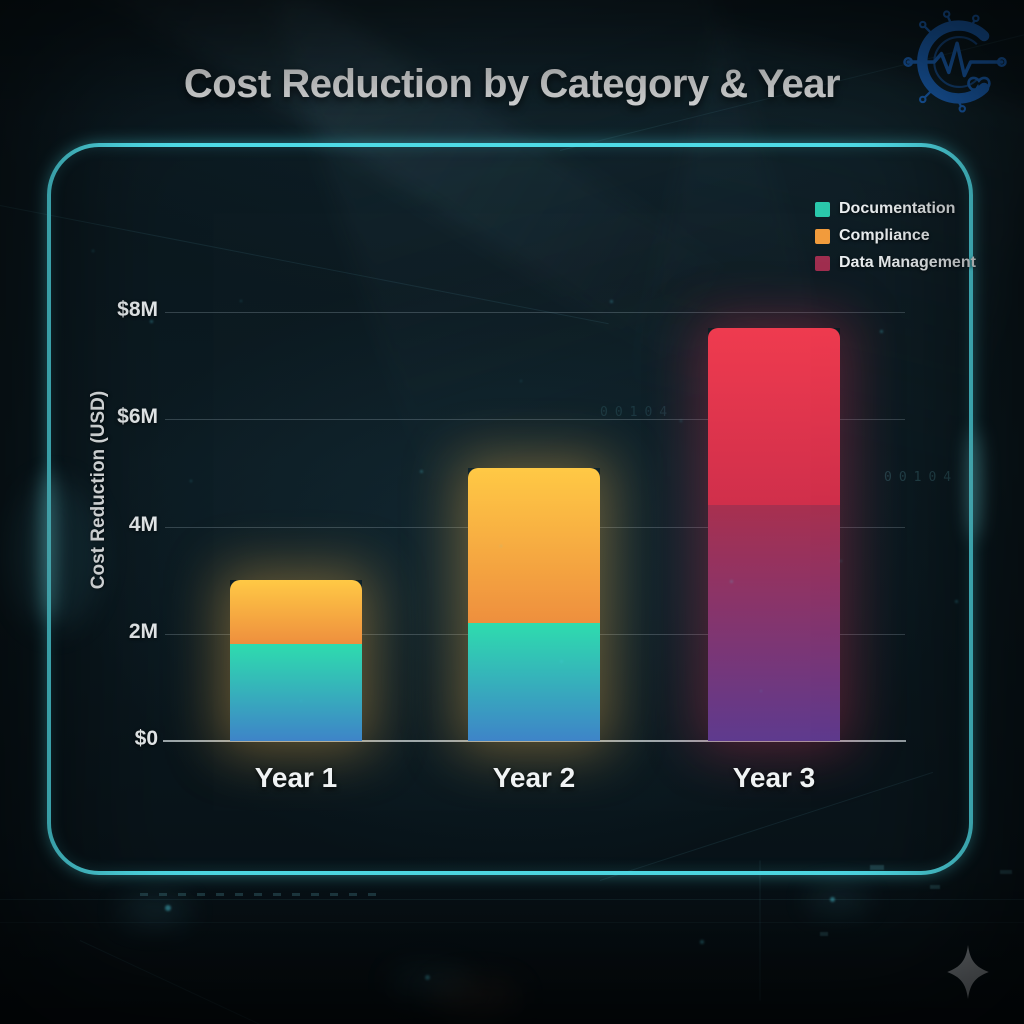 This screenshot has width=1024, height=1024. I want to click on bar-segment-unlabeled-red-top-segment-year-3-, so click(774, 417).